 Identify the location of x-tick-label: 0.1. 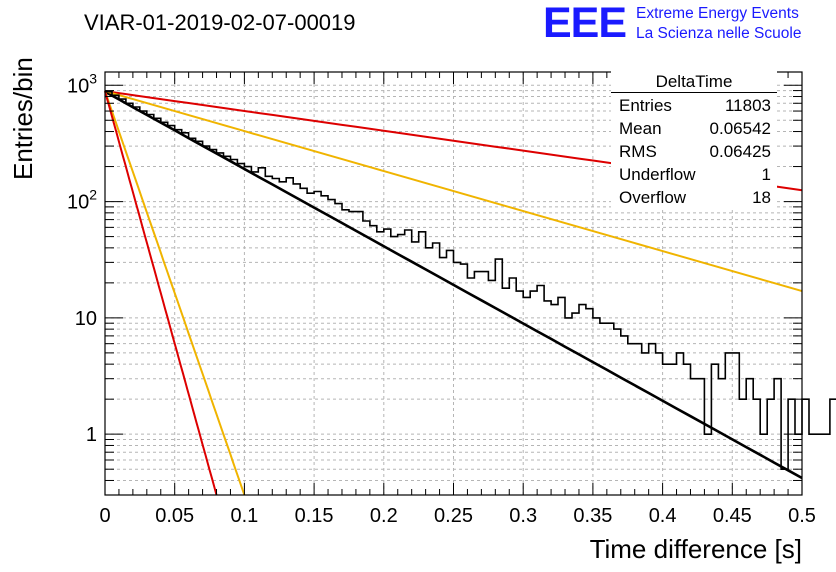
(244, 516).